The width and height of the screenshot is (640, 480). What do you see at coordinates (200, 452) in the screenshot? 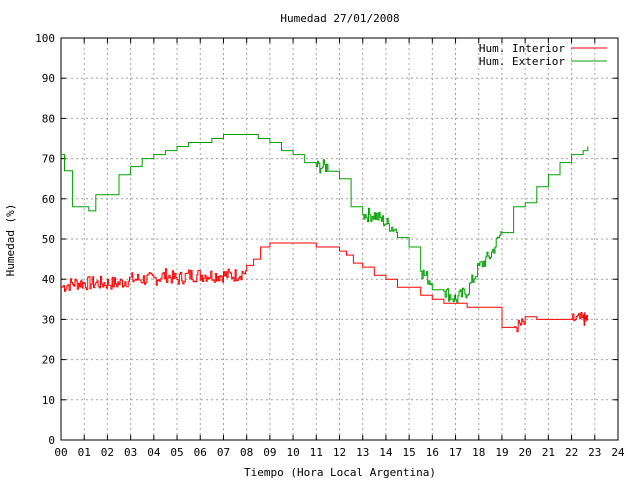
I see `x-tick-label: 06` at bounding box center [200, 452].